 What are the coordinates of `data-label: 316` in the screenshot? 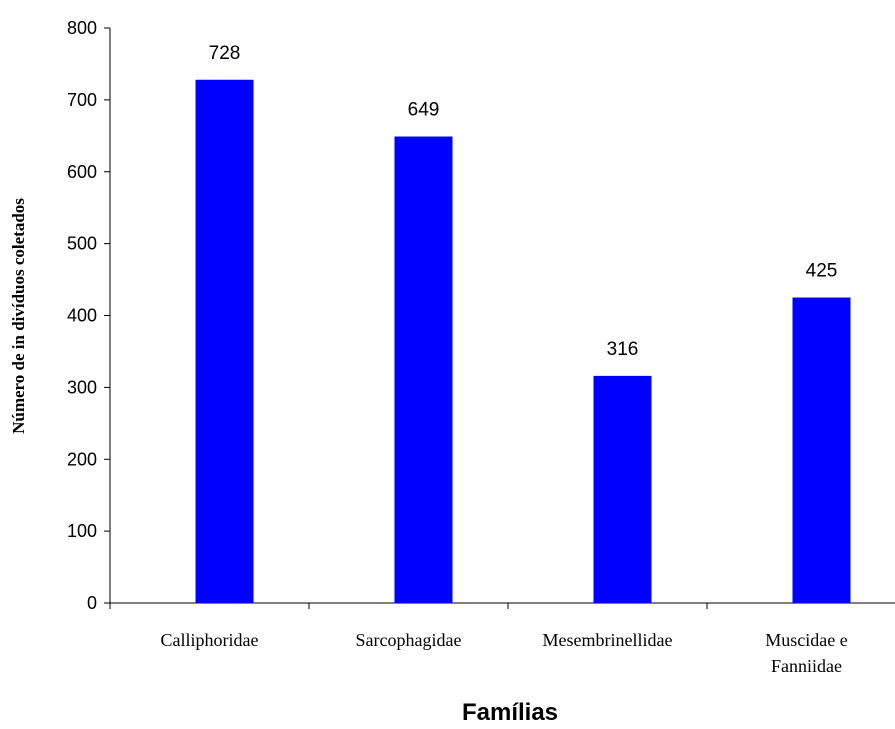 It's located at (623, 349).